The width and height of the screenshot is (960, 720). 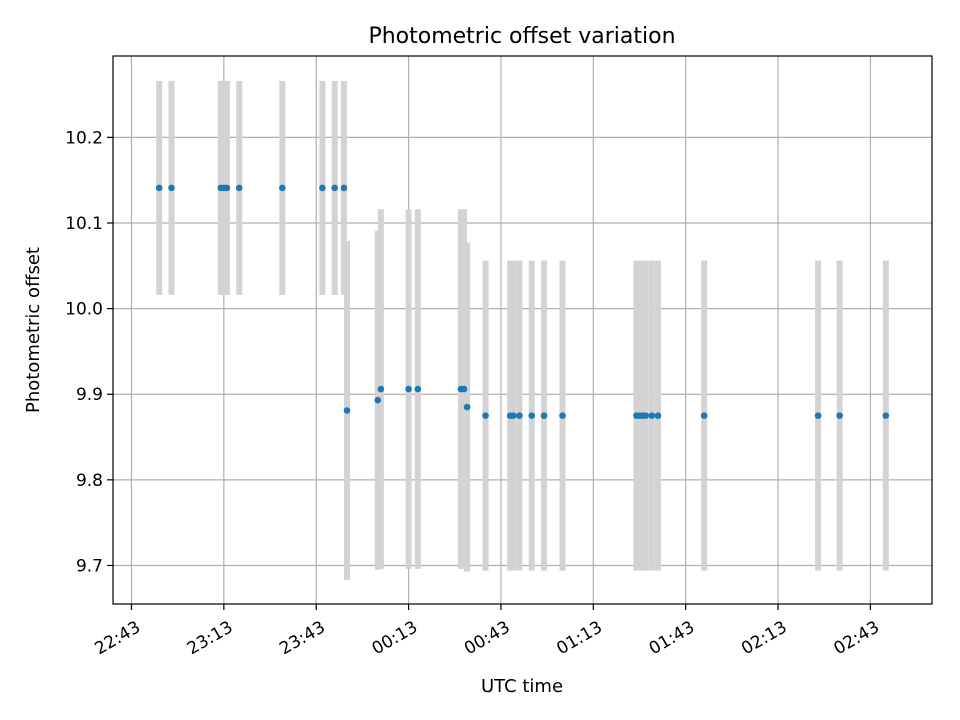 I want to click on y-tick-label: 9.7, so click(x=89, y=566).